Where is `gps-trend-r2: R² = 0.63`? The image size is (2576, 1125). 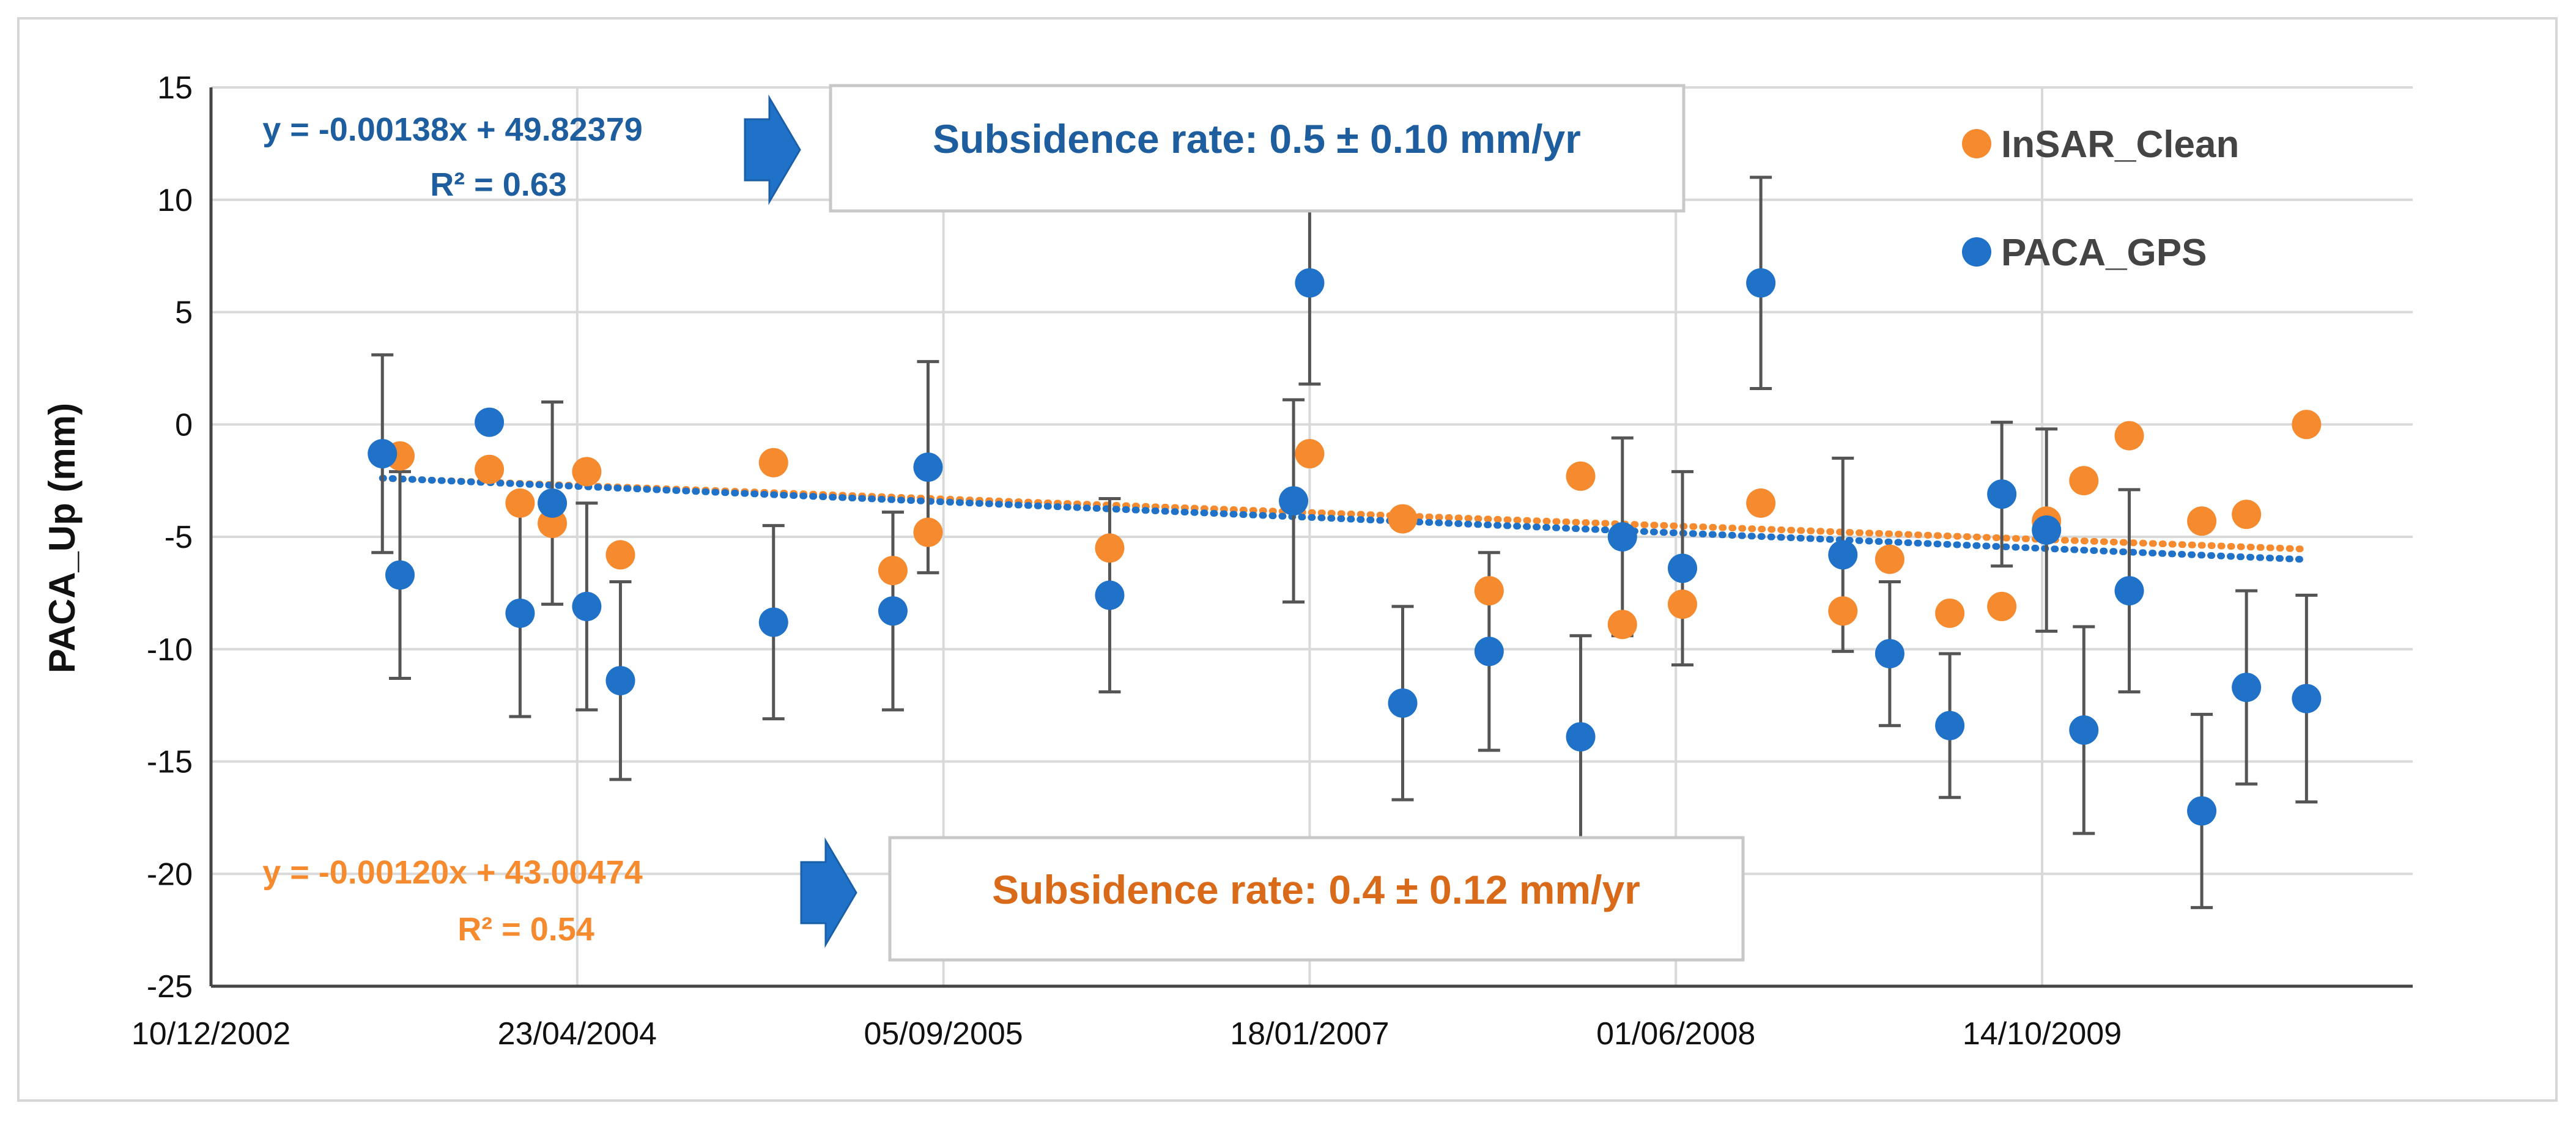 gps-trend-r2: R² = 0.63 is located at coordinates (498, 184).